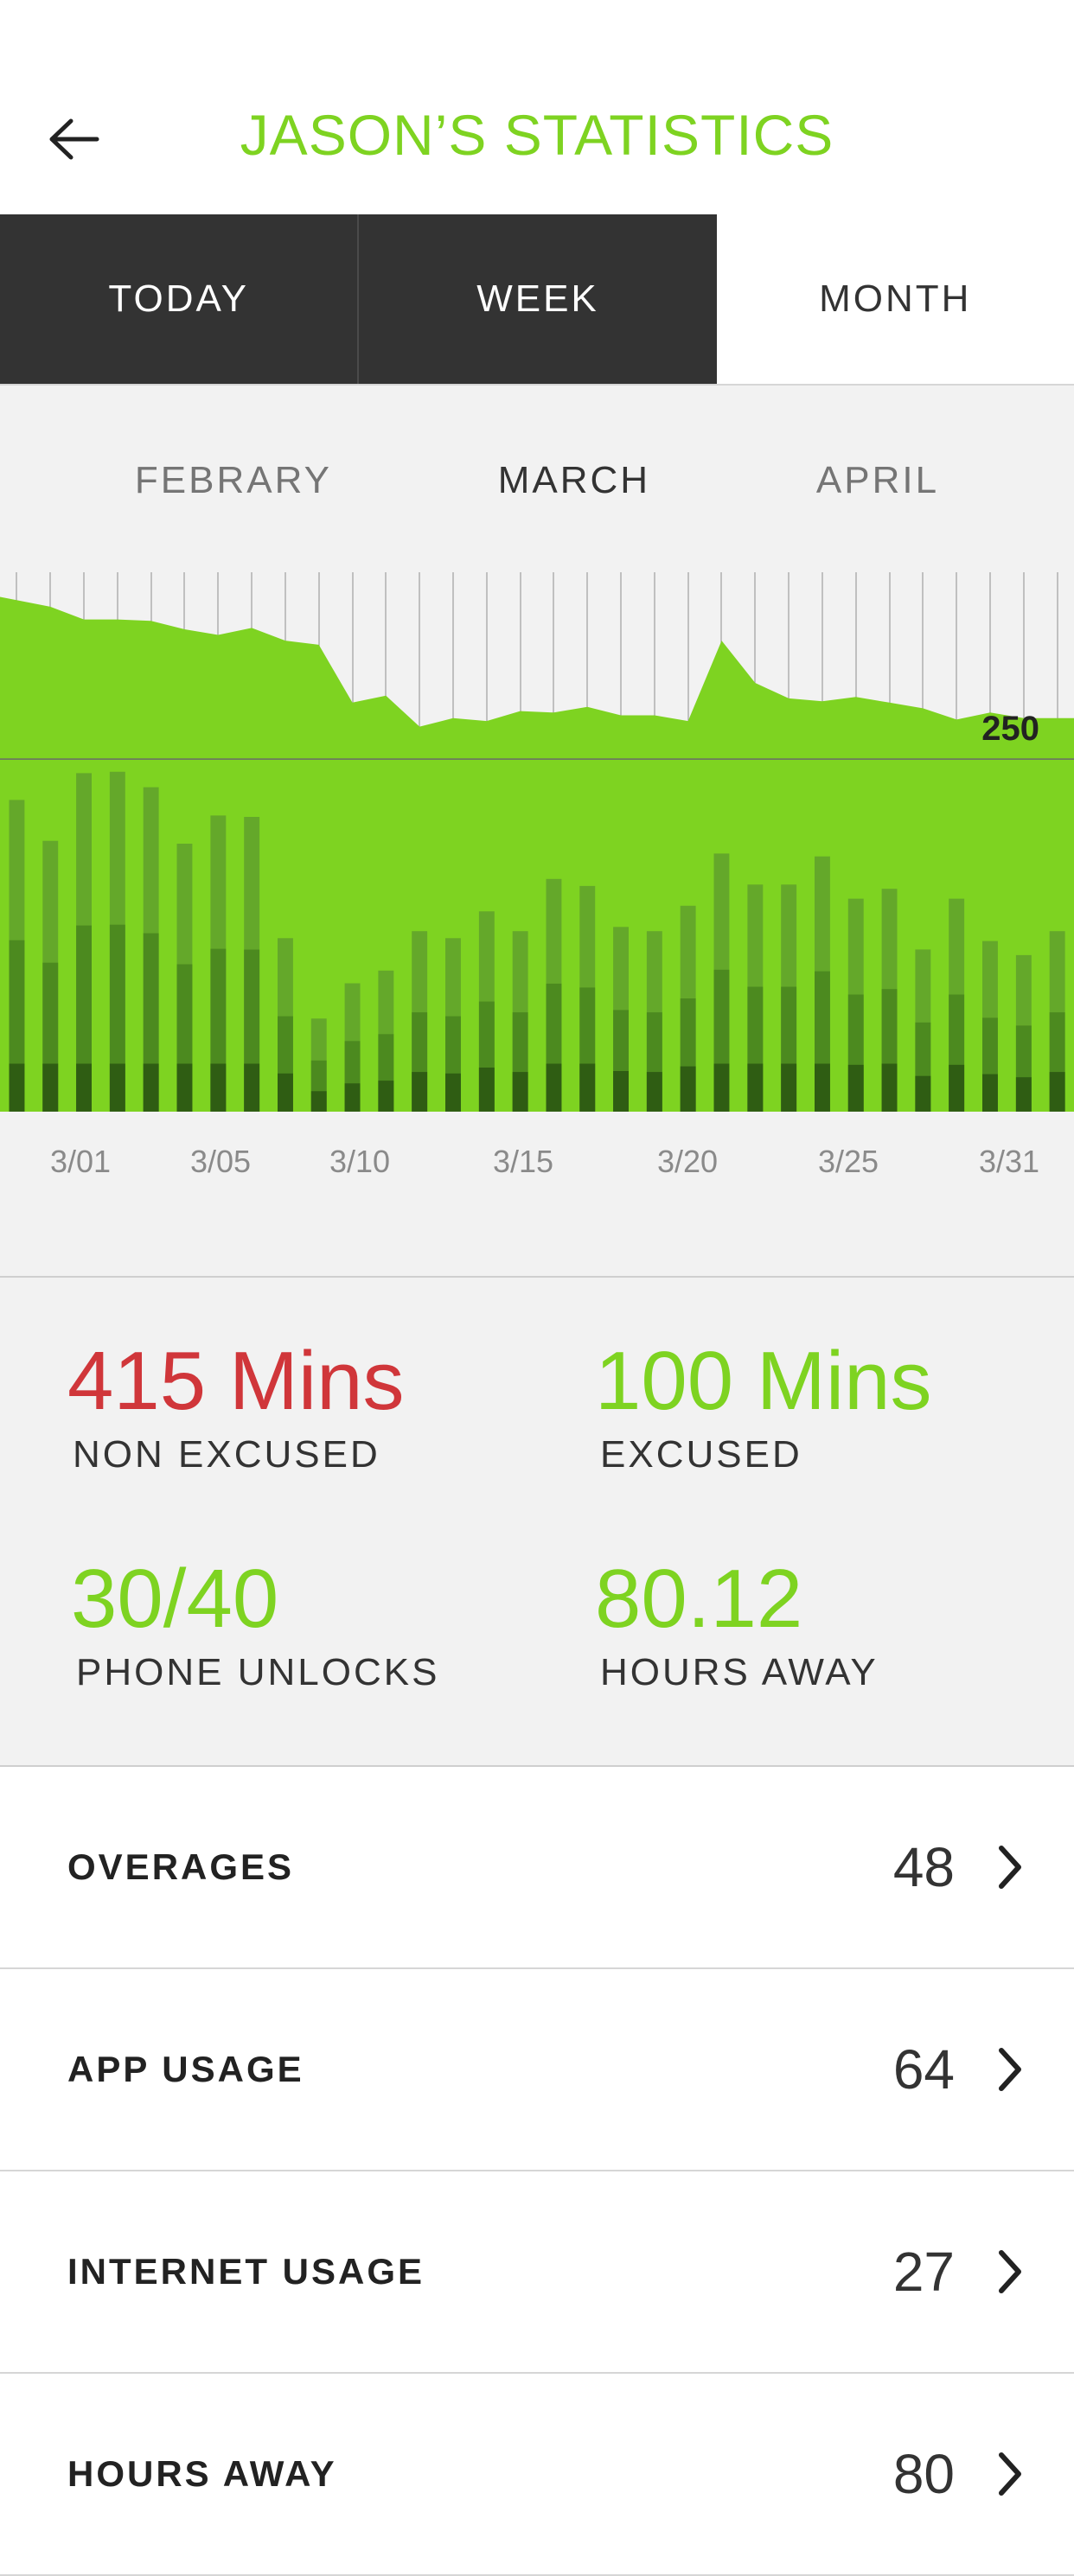 This screenshot has height=2576, width=1074. I want to click on period-tabs: TODAY WEEK MONTH, so click(537, 300).